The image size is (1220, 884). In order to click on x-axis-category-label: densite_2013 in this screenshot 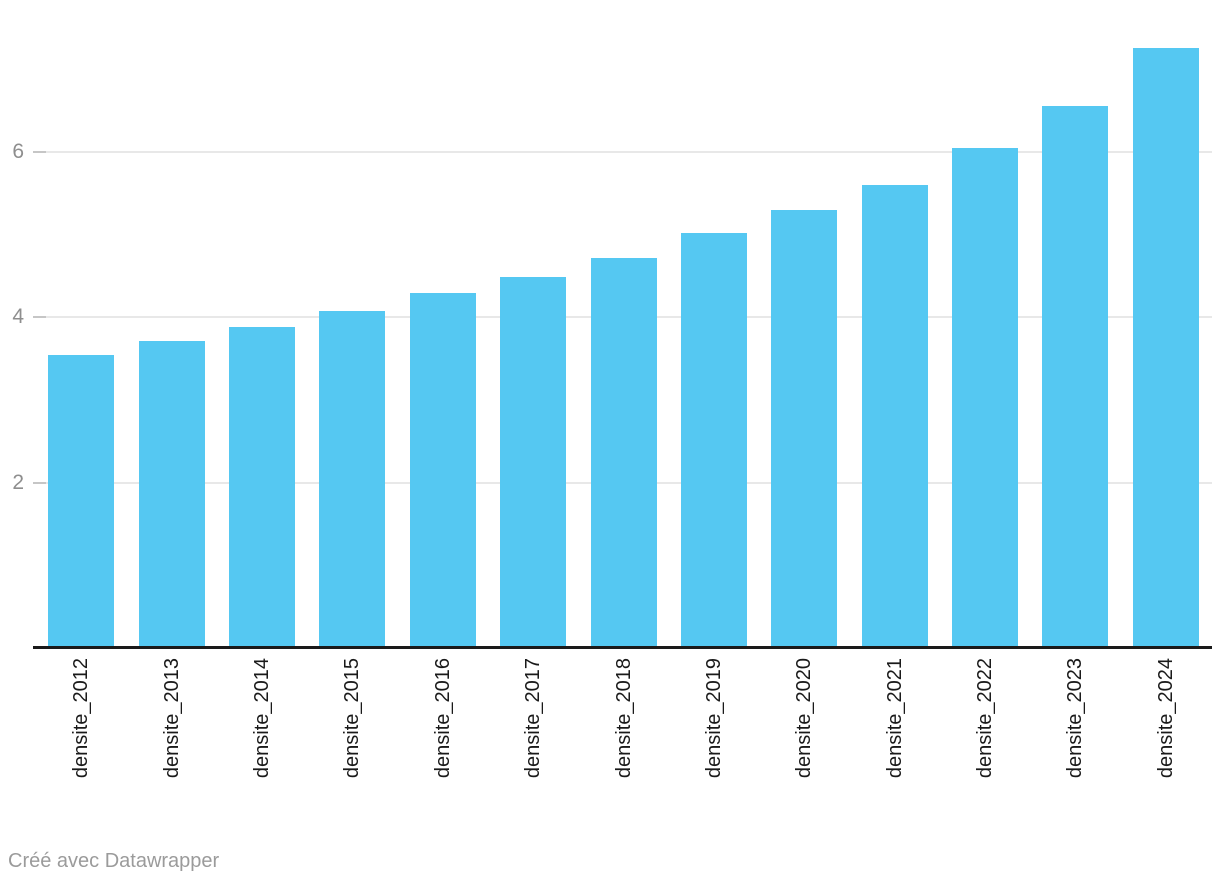, I will do `click(171, 718)`.